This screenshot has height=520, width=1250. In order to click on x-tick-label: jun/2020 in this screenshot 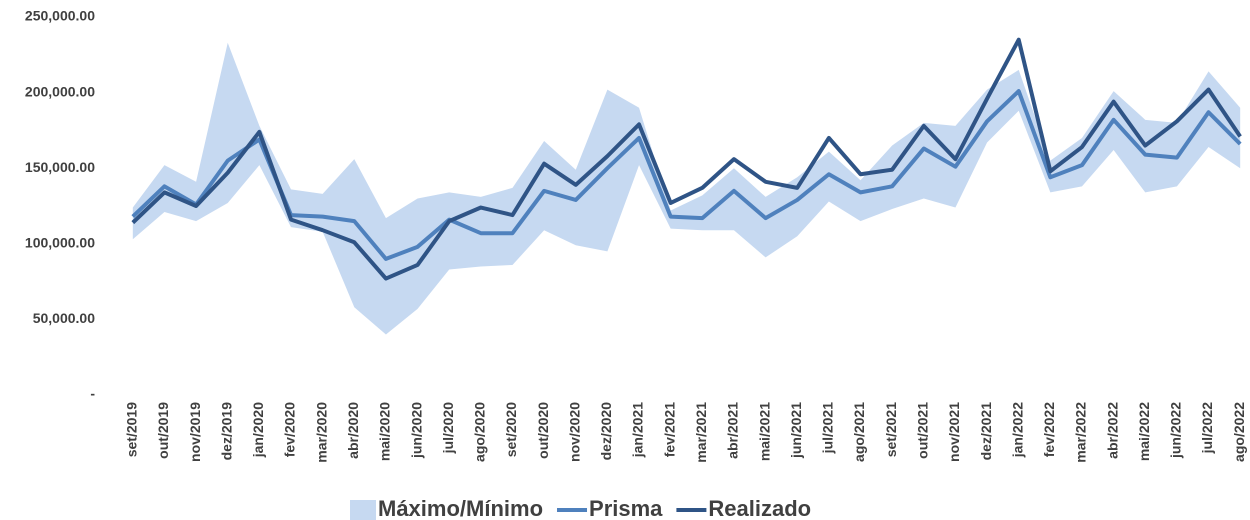, I will do `click(416, 430)`.